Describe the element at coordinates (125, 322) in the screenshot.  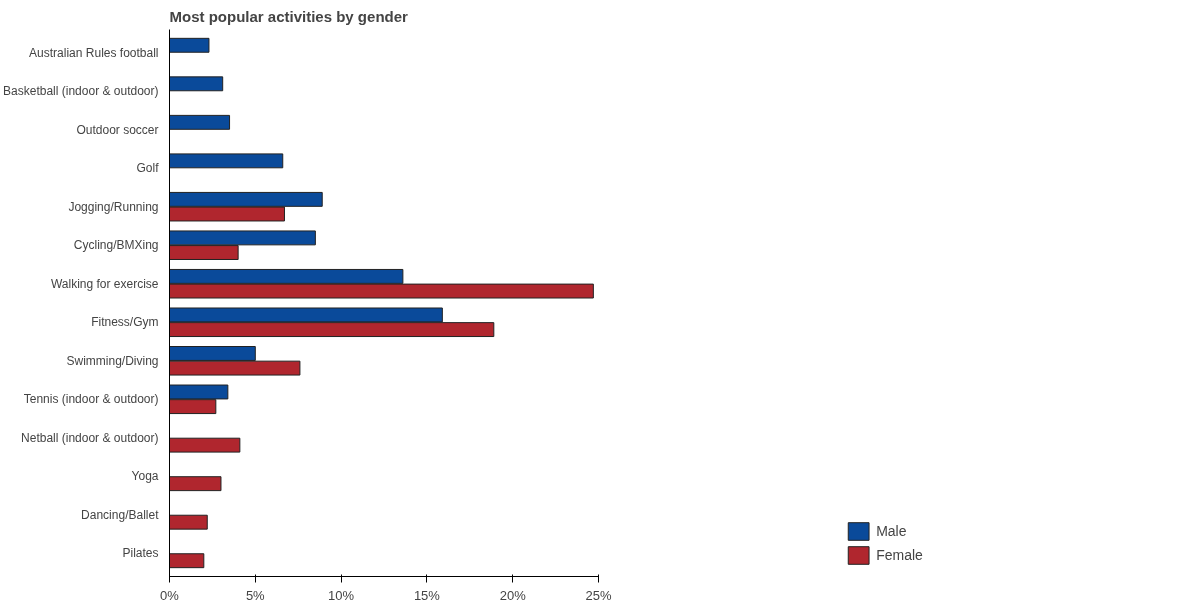
I see `y-tick-label: Fitness/Gym` at that location.